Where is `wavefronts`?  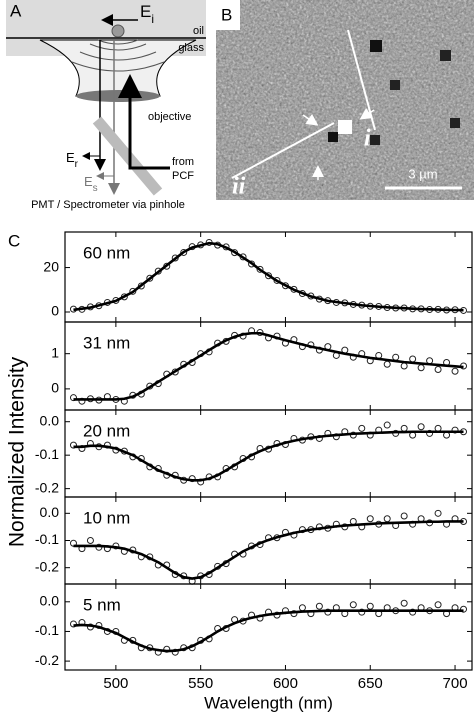 wavefronts is located at coordinates (118, 55).